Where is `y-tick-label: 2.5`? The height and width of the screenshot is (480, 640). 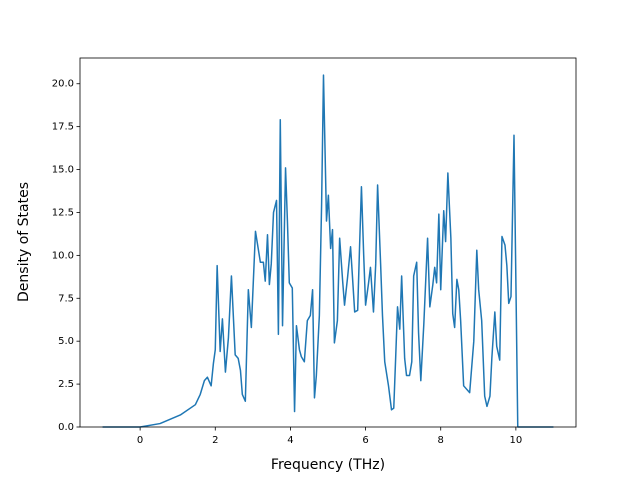 y-tick-label: 2.5 is located at coordinates (66, 384).